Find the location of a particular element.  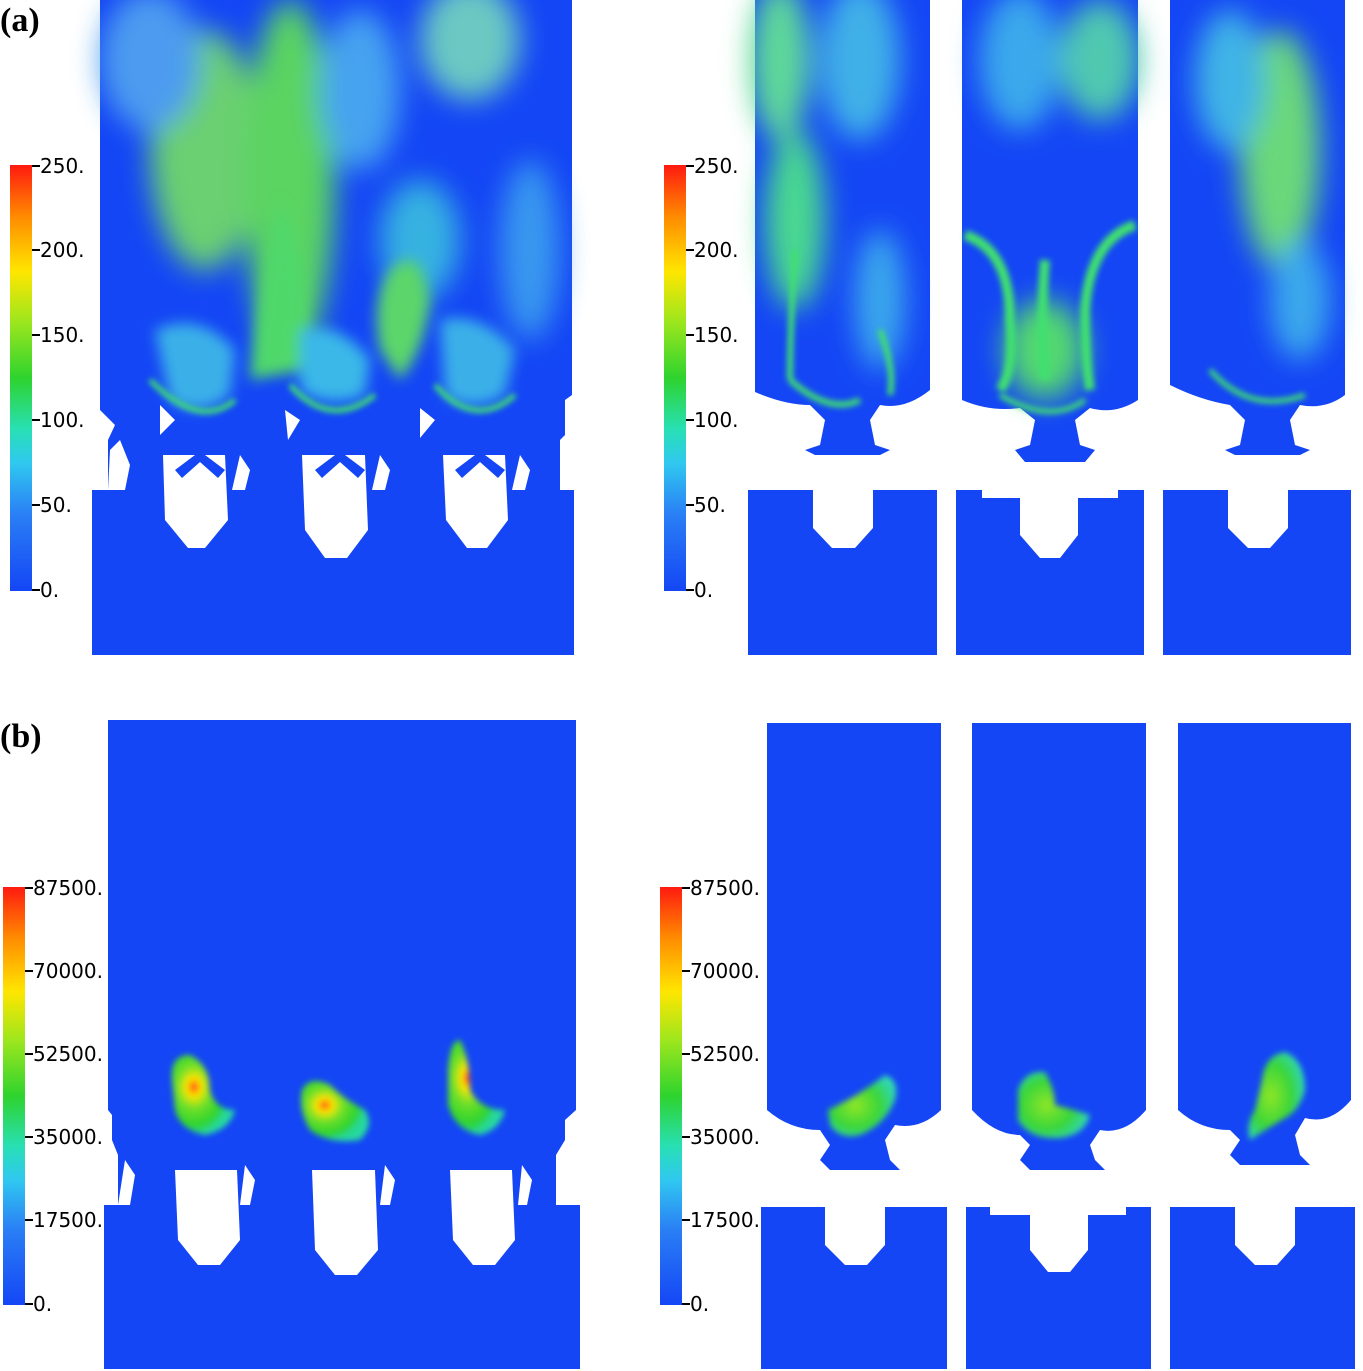

colorbar-b-left: 87500. 70000. 52500. 35000. 17500. 0. is located at coordinates (53, 1096).